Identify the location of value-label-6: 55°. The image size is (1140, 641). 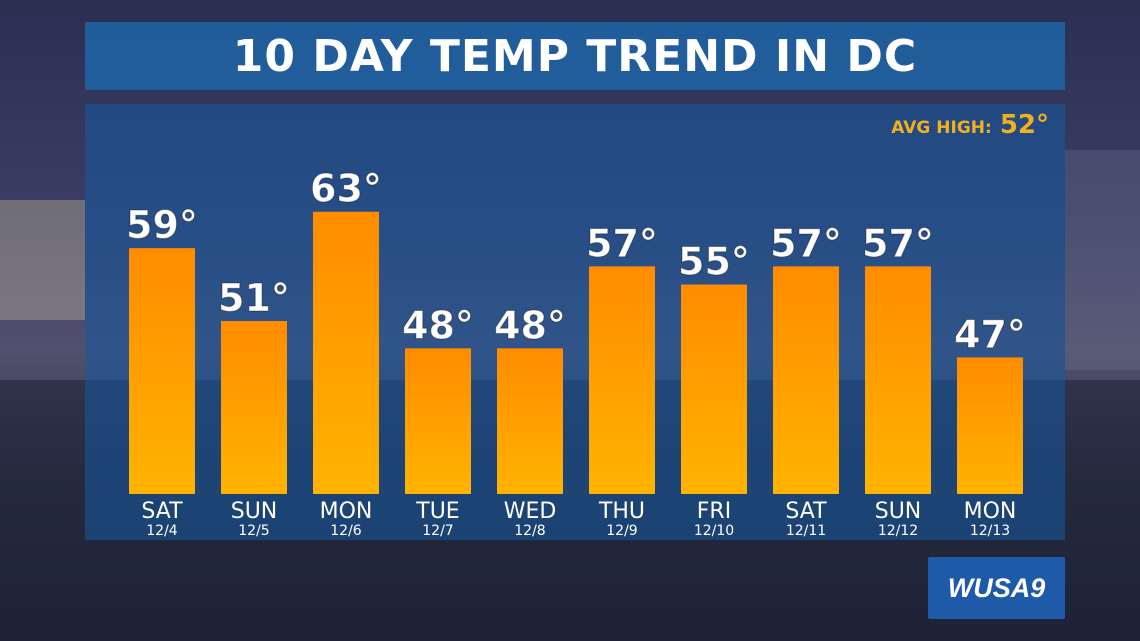
(714, 262).